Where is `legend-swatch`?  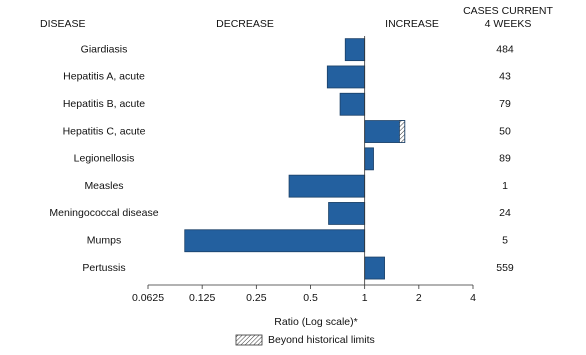
legend-swatch is located at coordinates (249, 340).